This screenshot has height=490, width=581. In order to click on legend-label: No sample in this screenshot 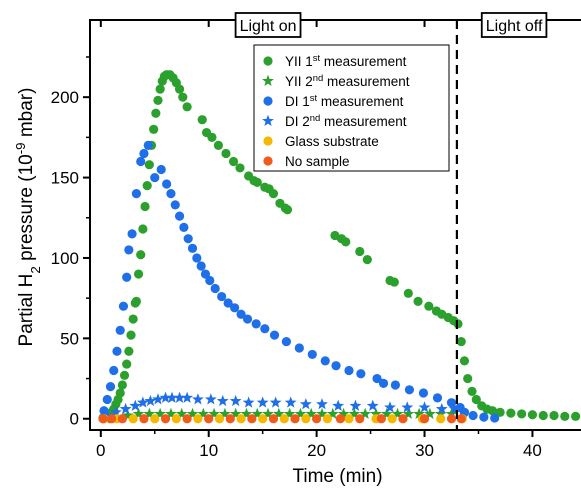, I will do `click(317, 161)`.